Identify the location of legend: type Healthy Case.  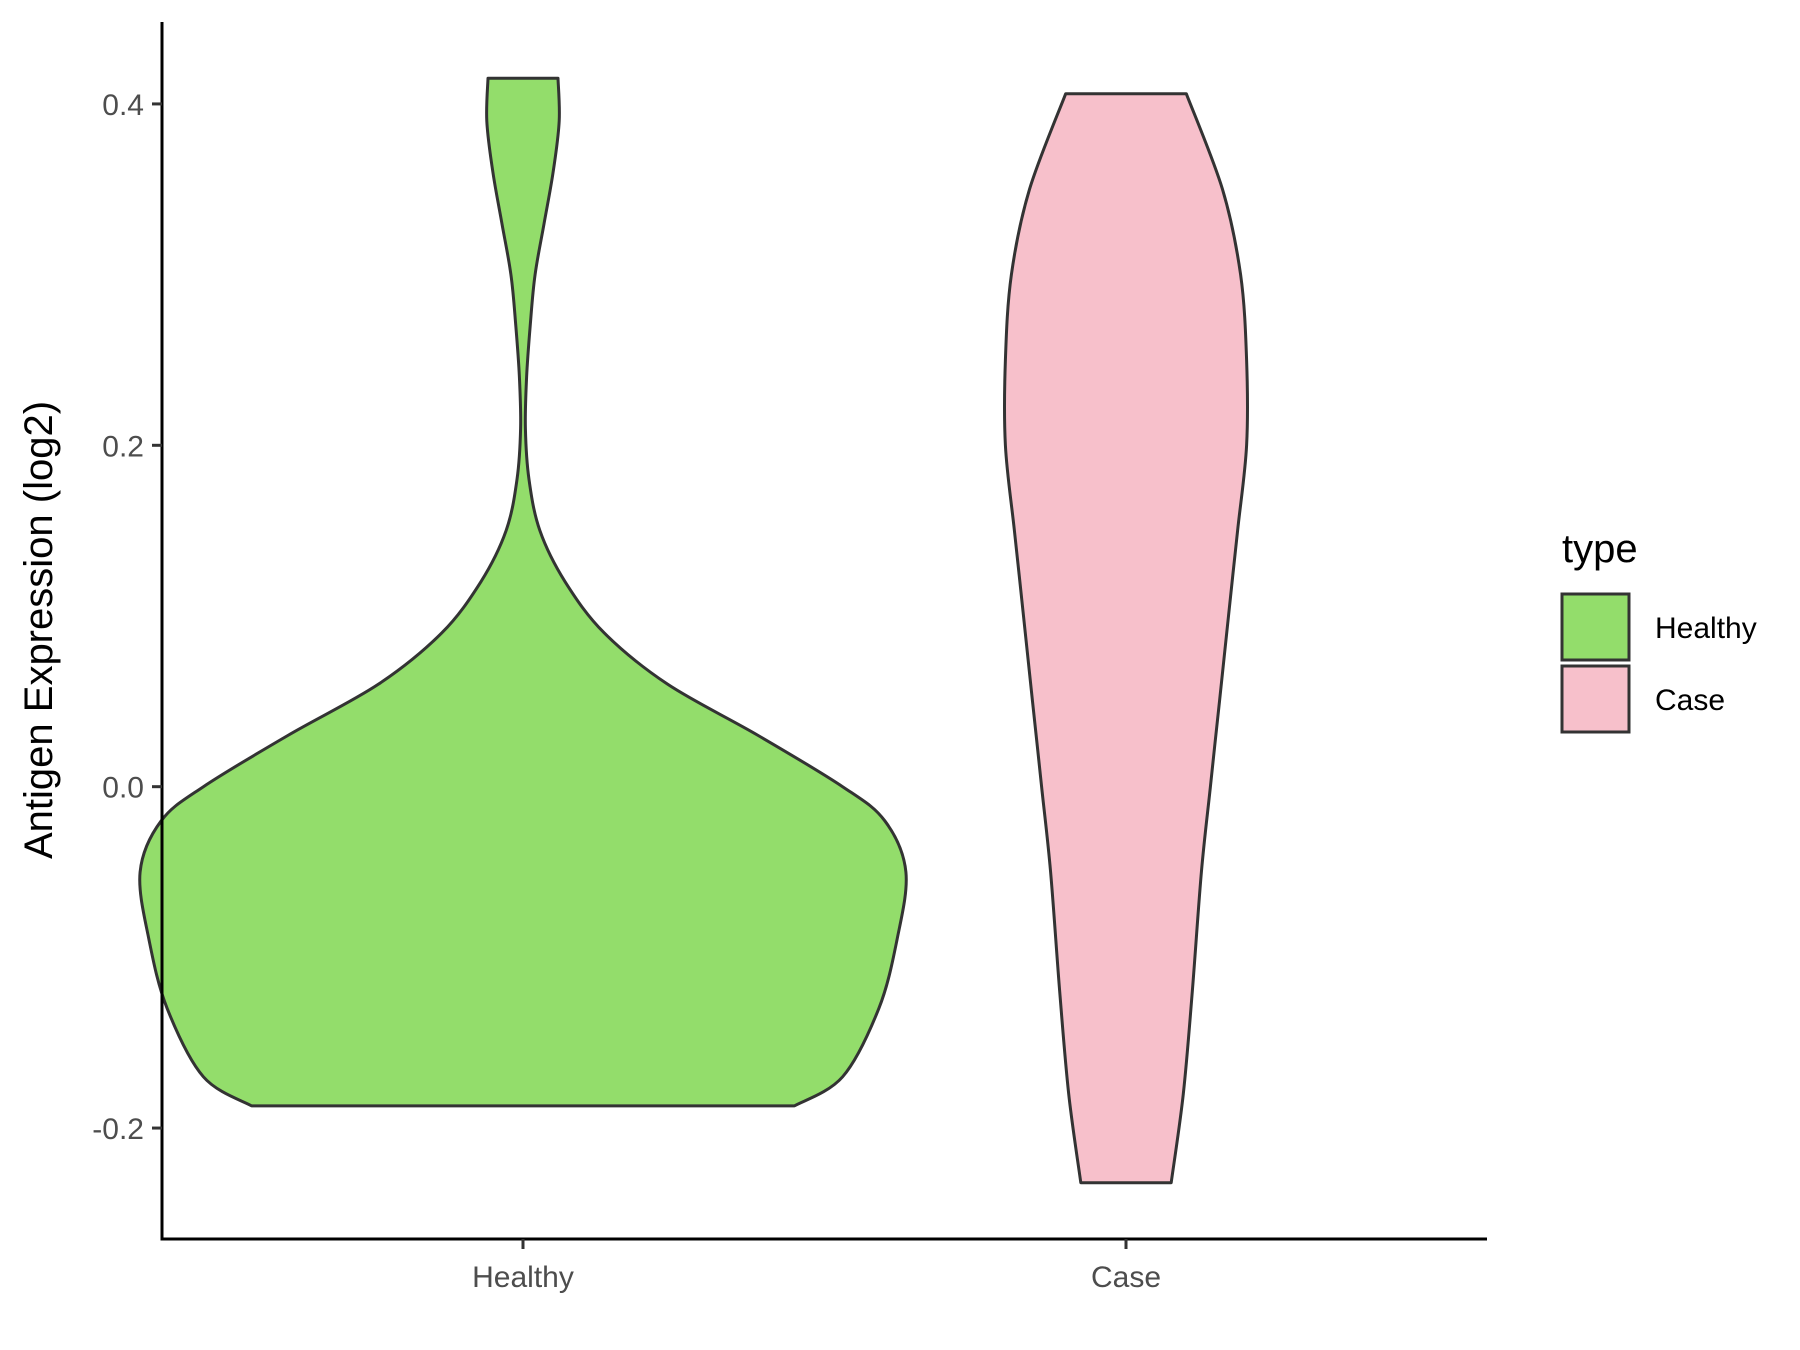
(1658, 630).